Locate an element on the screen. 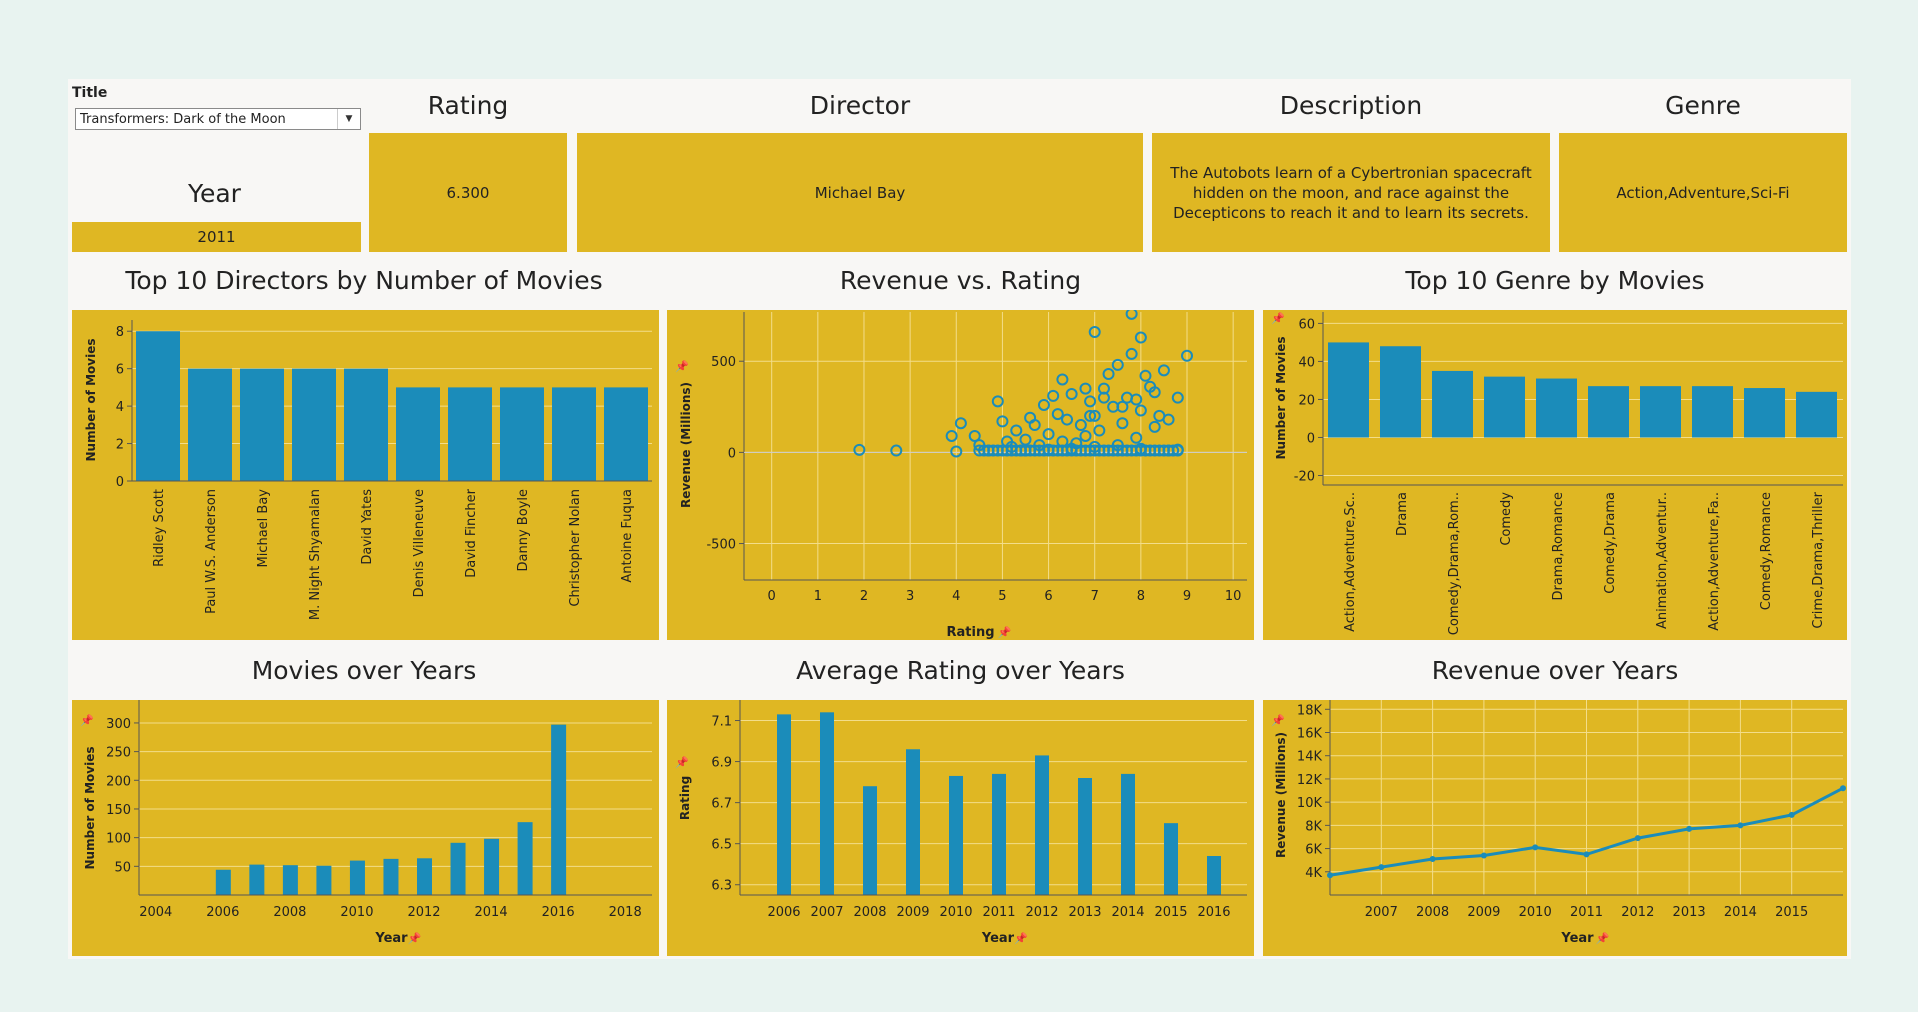 Image resolution: width=1918 pixels, height=1012 pixels. scatter-x-tick-label: 2 is located at coordinates (864, 596).